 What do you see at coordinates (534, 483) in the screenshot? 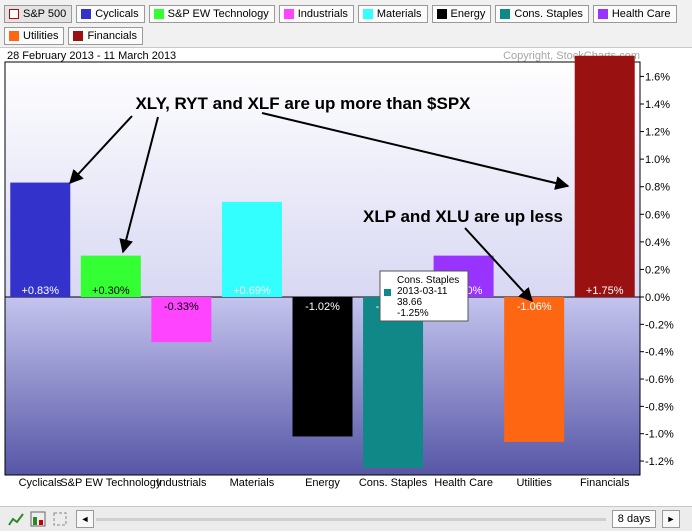
I see `x-tick-label: Utilities` at bounding box center [534, 483].